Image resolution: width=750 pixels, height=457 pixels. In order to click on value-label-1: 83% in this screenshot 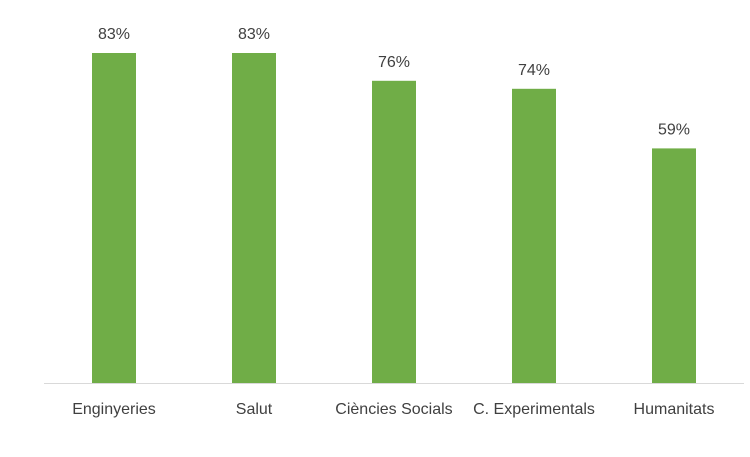, I will do `click(254, 34)`.